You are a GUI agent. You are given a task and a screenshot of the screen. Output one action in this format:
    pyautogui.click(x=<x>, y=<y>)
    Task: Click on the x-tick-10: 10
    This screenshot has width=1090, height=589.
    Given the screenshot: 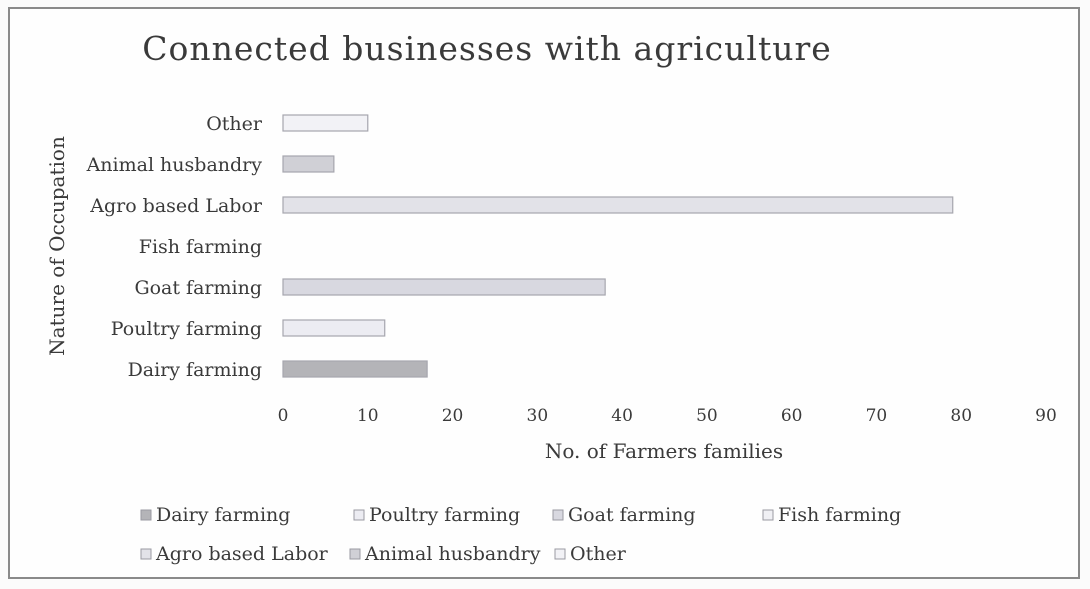 What is the action you would take?
    pyautogui.click(x=368, y=416)
    